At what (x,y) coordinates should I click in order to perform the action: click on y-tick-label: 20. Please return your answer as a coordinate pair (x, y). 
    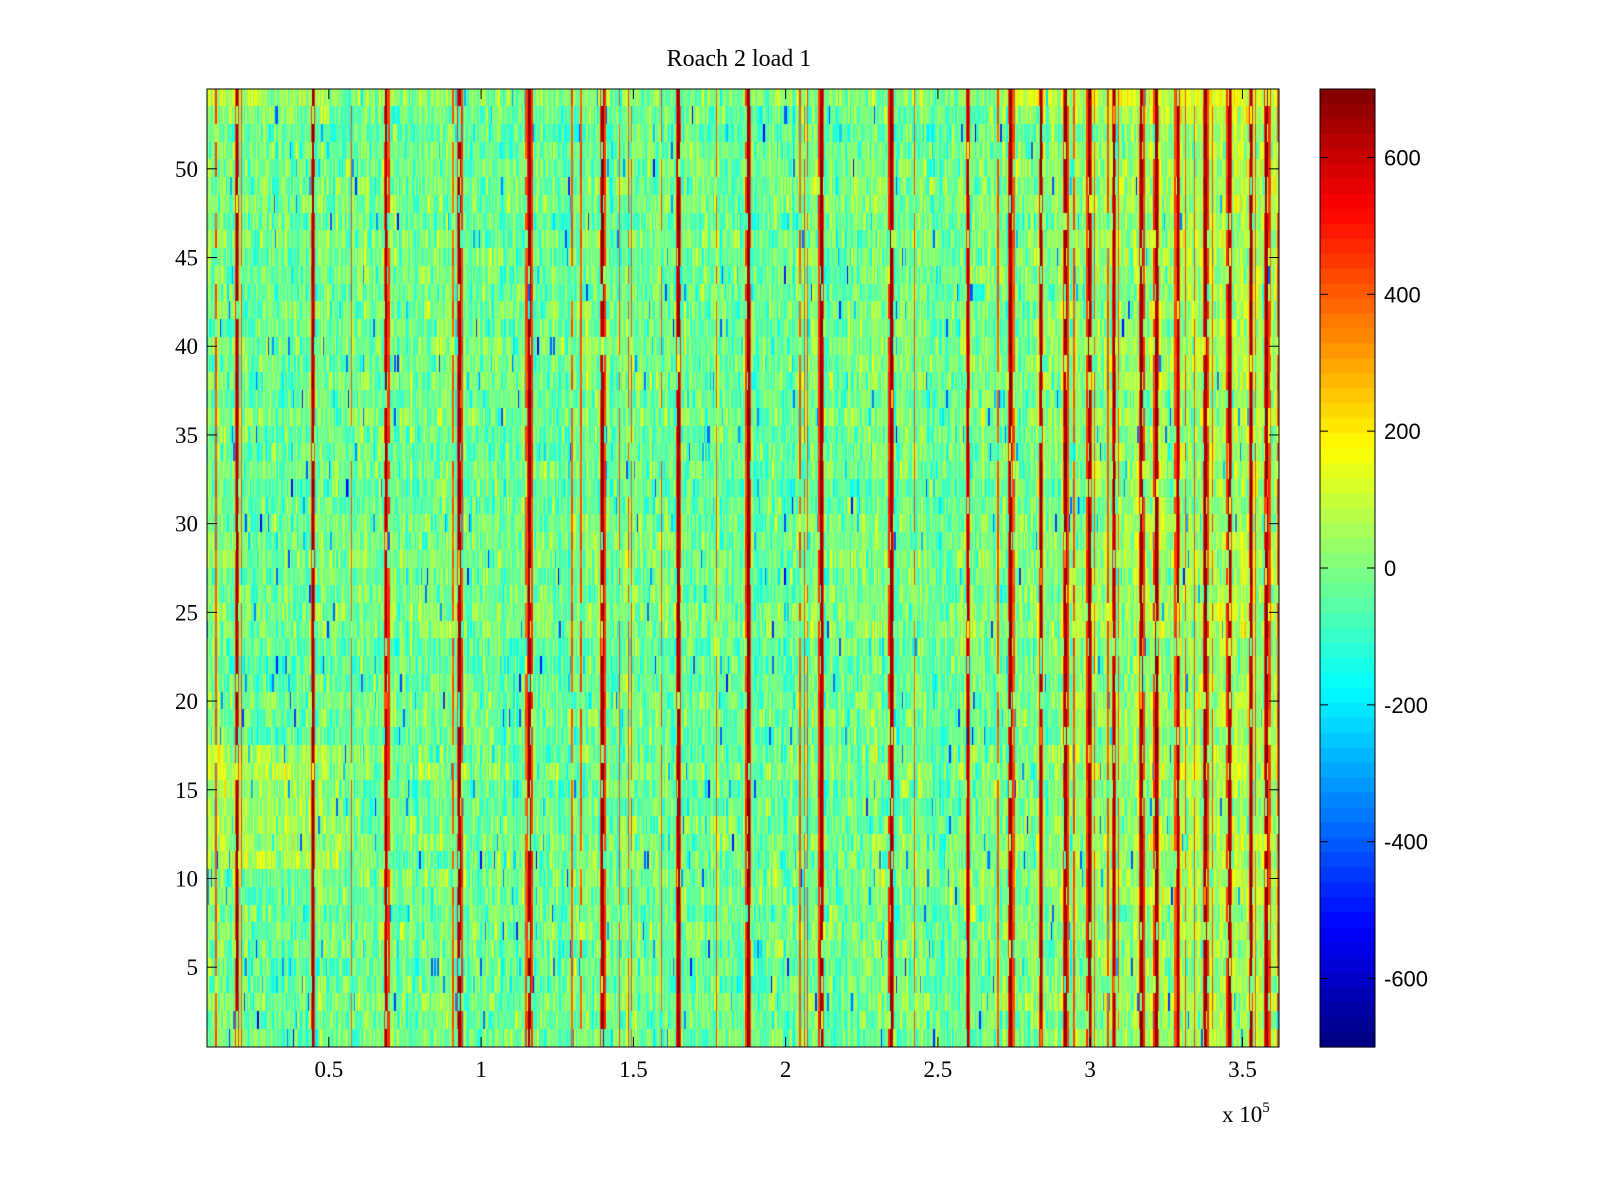
    Looking at the image, I should click on (186, 701).